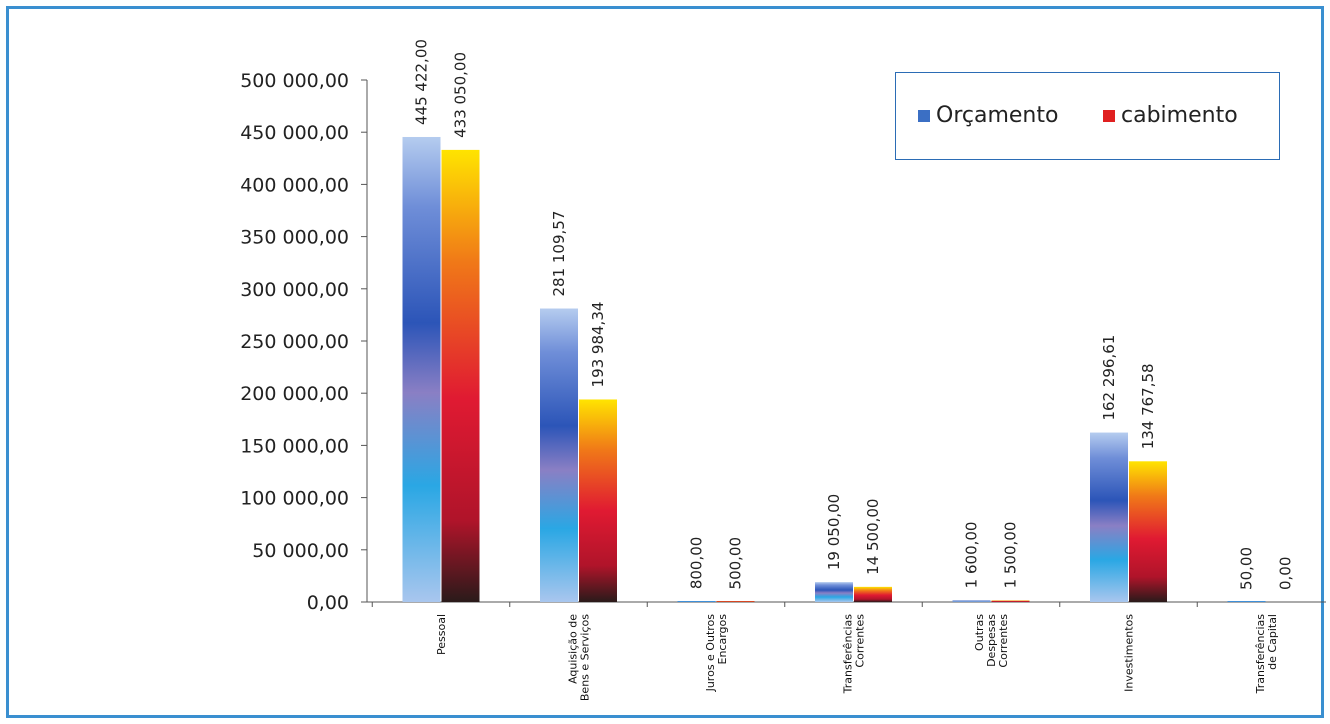 This screenshot has width=1330, height=724. I want to click on legend-item-orcamento: Orçamento, so click(988, 115).